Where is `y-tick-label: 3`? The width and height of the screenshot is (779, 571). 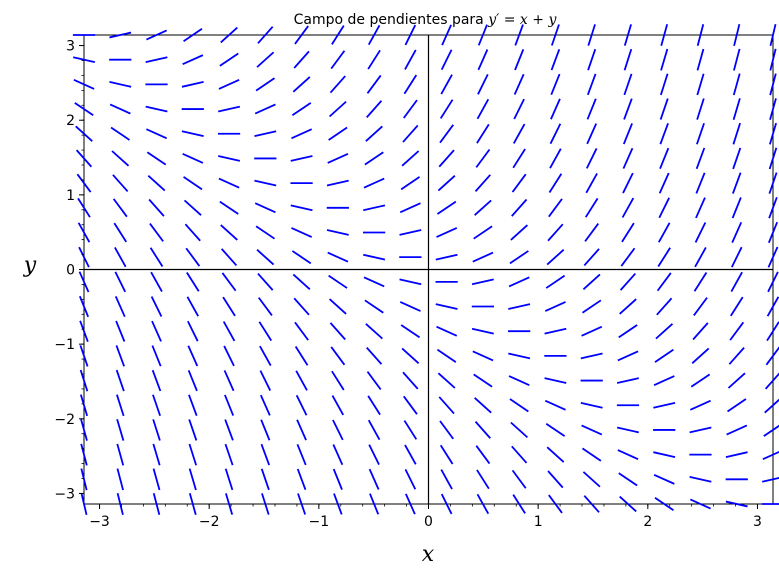
y-tick-label: 3 is located at coordinates (70, 47).